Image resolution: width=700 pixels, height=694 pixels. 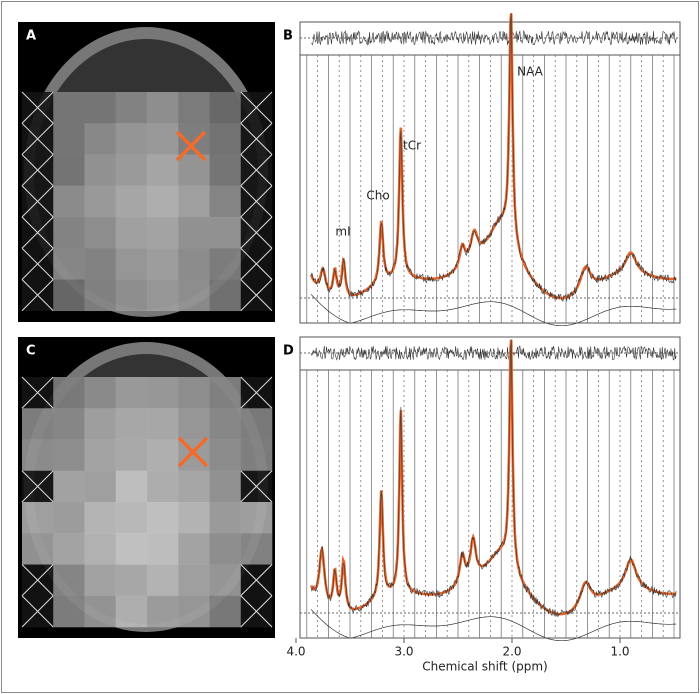 I want to click on panel-label: D, so click(x=288, y=351).